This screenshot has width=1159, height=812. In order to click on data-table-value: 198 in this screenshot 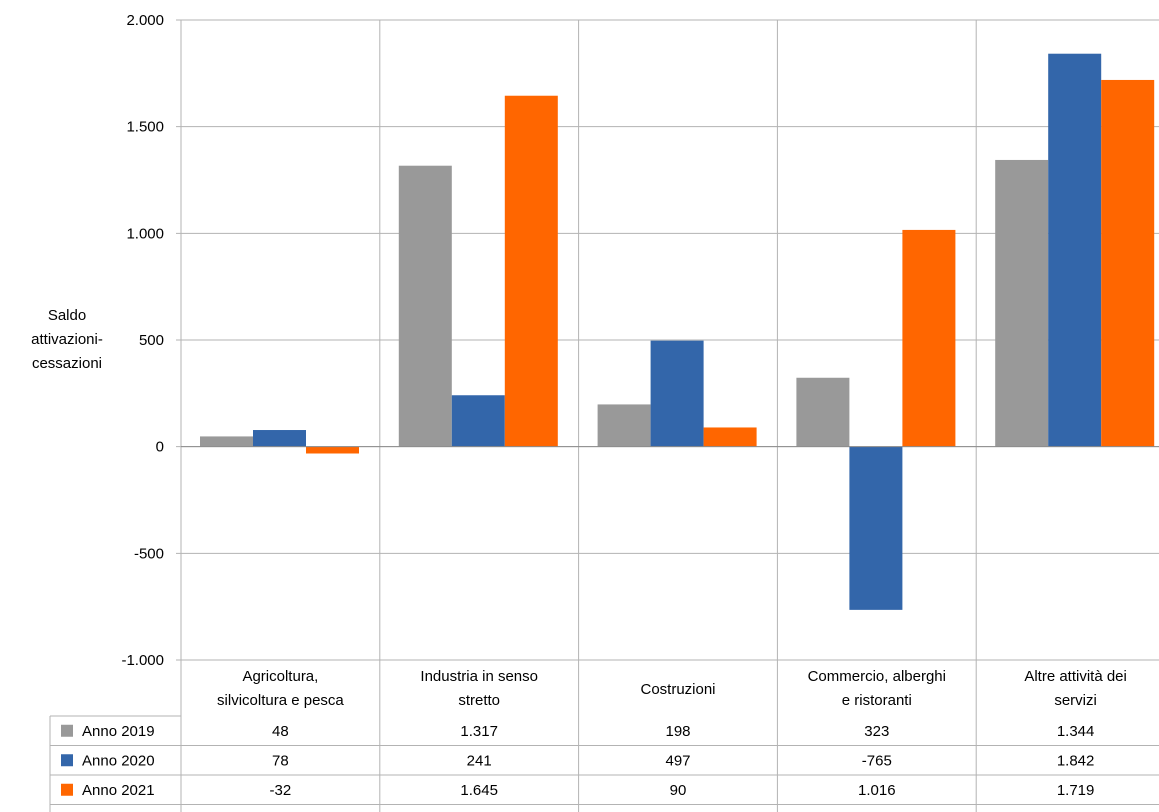, I will do `click(677, 731)`.